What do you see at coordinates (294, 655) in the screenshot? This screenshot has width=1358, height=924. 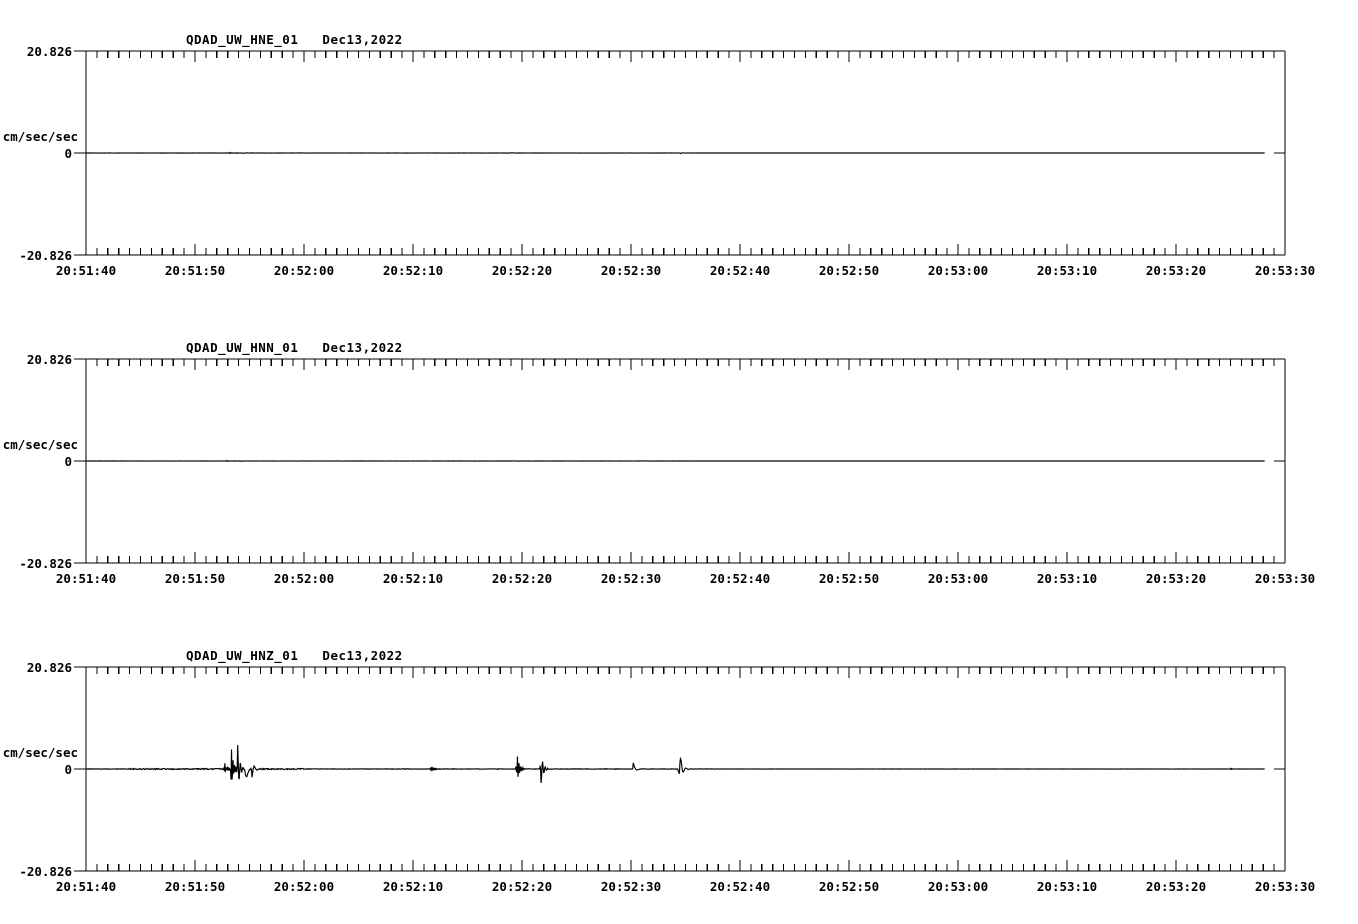 I see `panel-title: QDAD_UW_HNZ_01 Dec13,2022` at bounding box center [294, 655].